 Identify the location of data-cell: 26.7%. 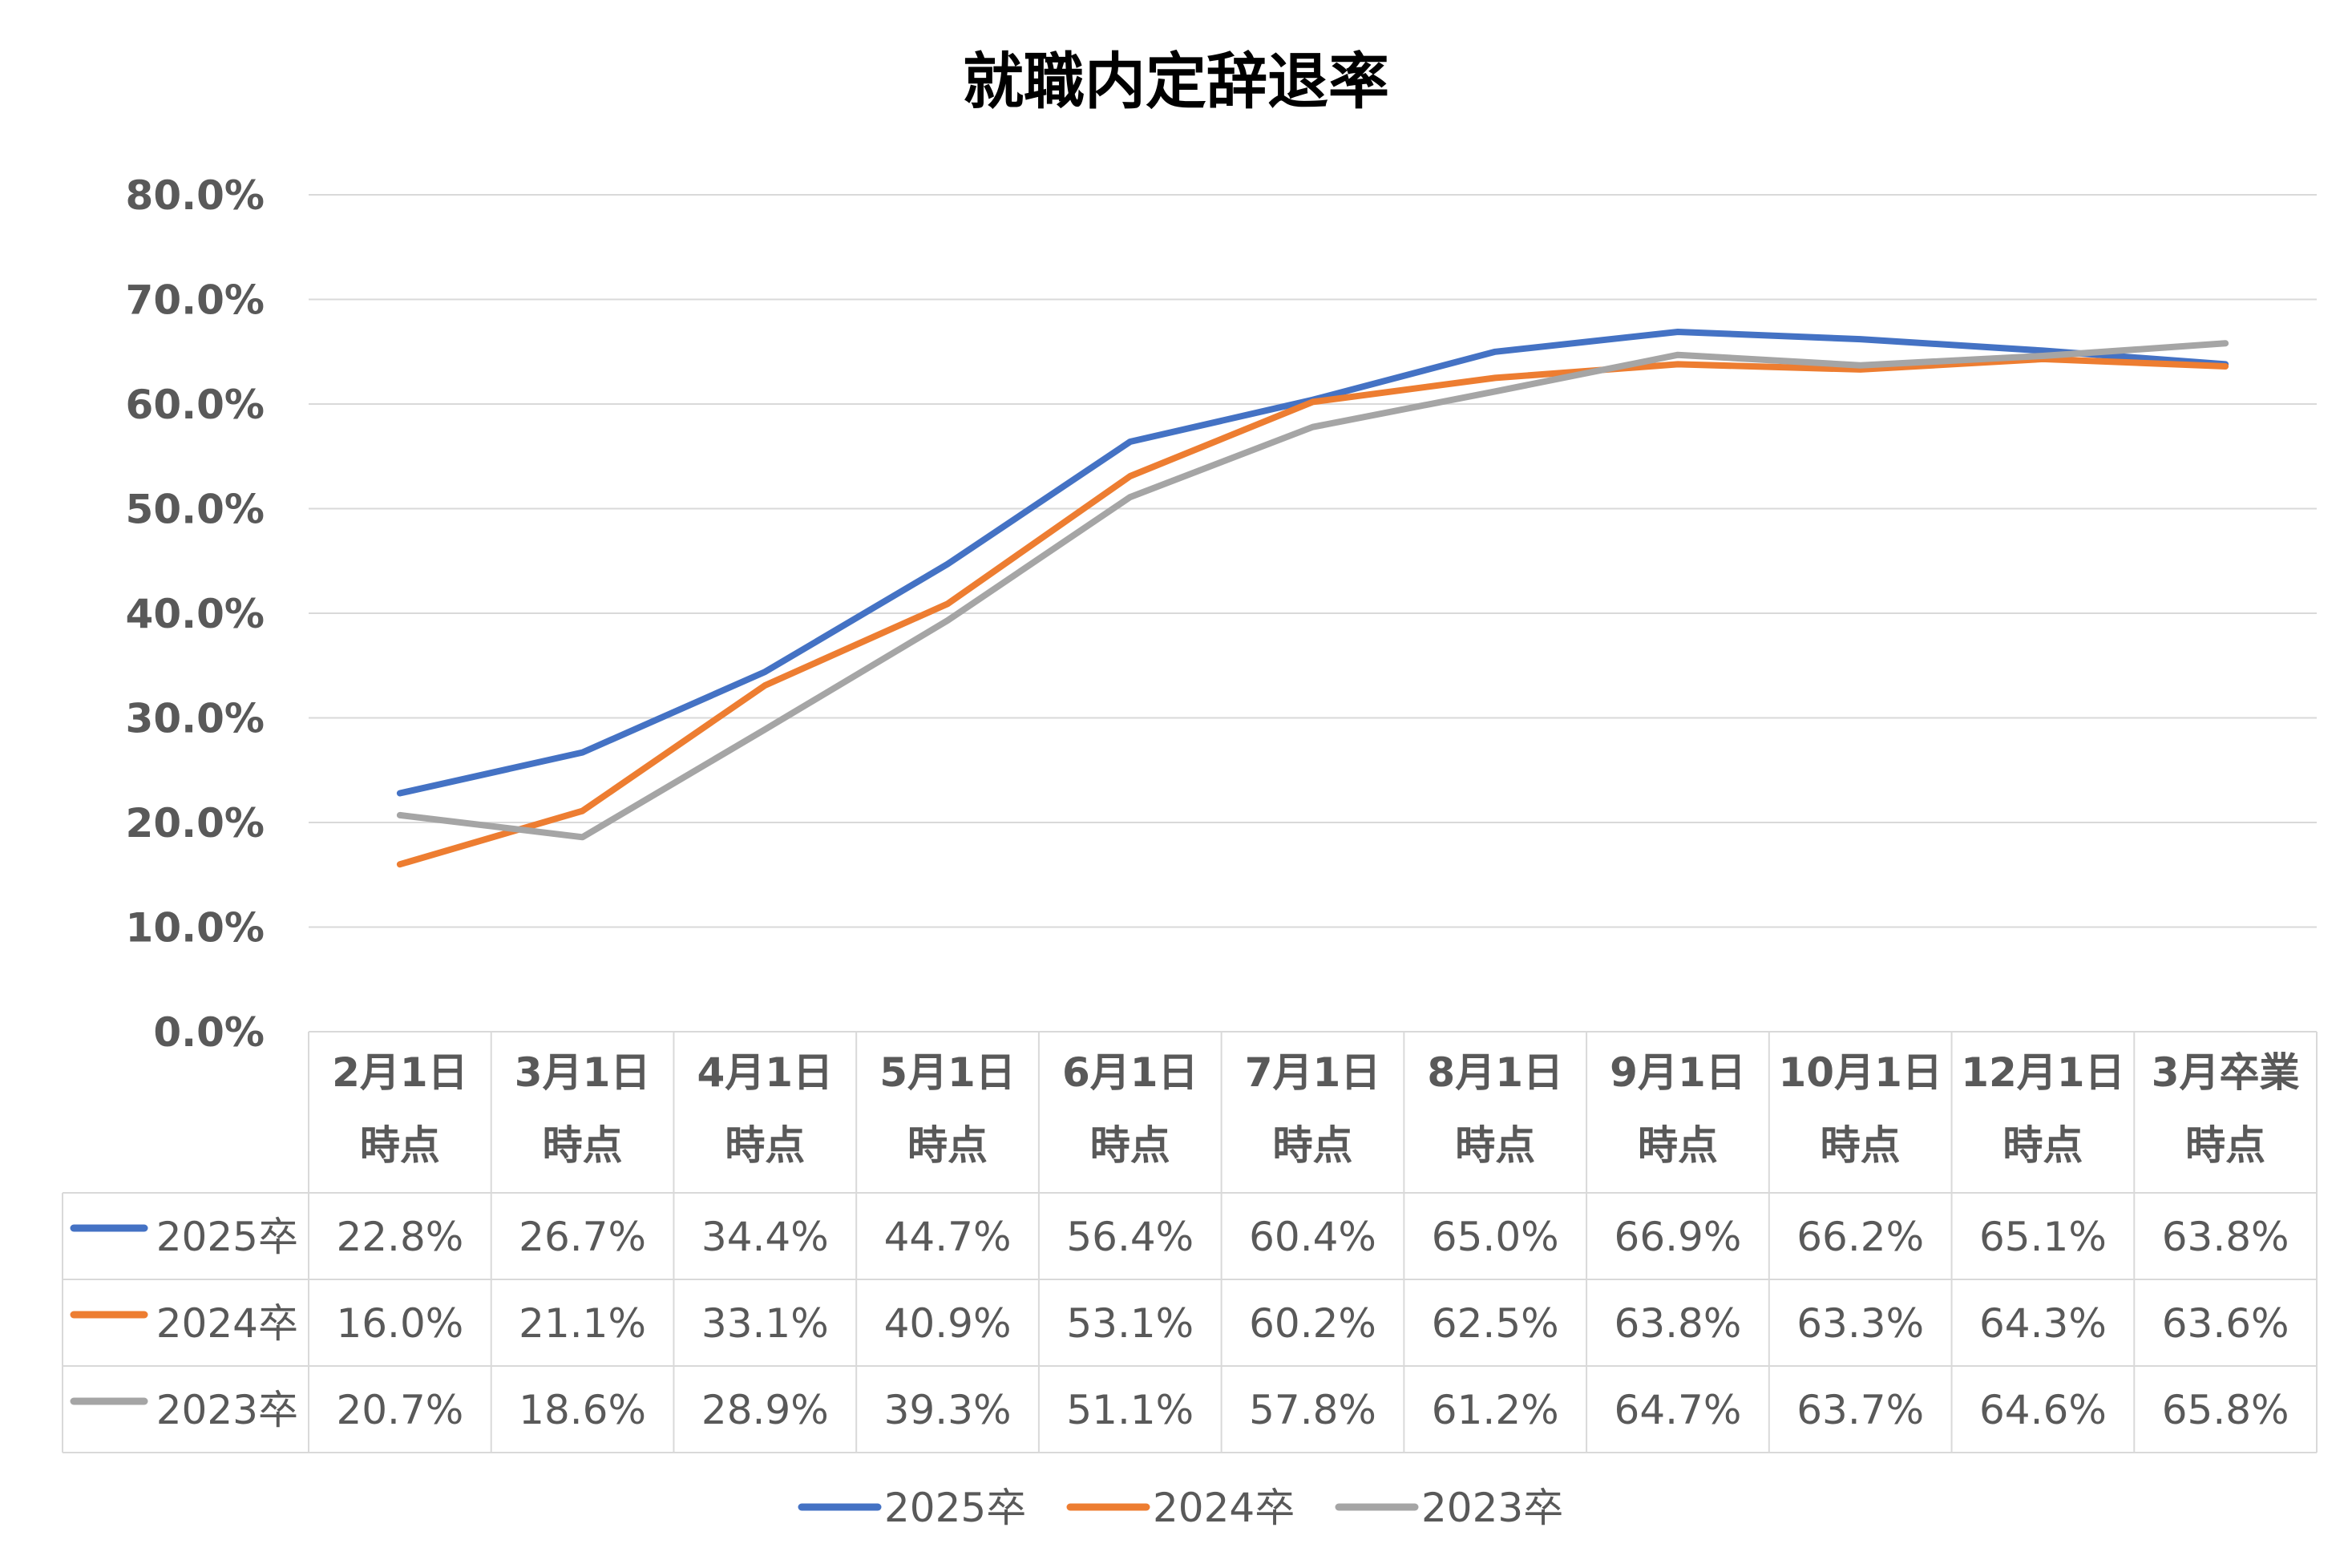
(582, 1237).